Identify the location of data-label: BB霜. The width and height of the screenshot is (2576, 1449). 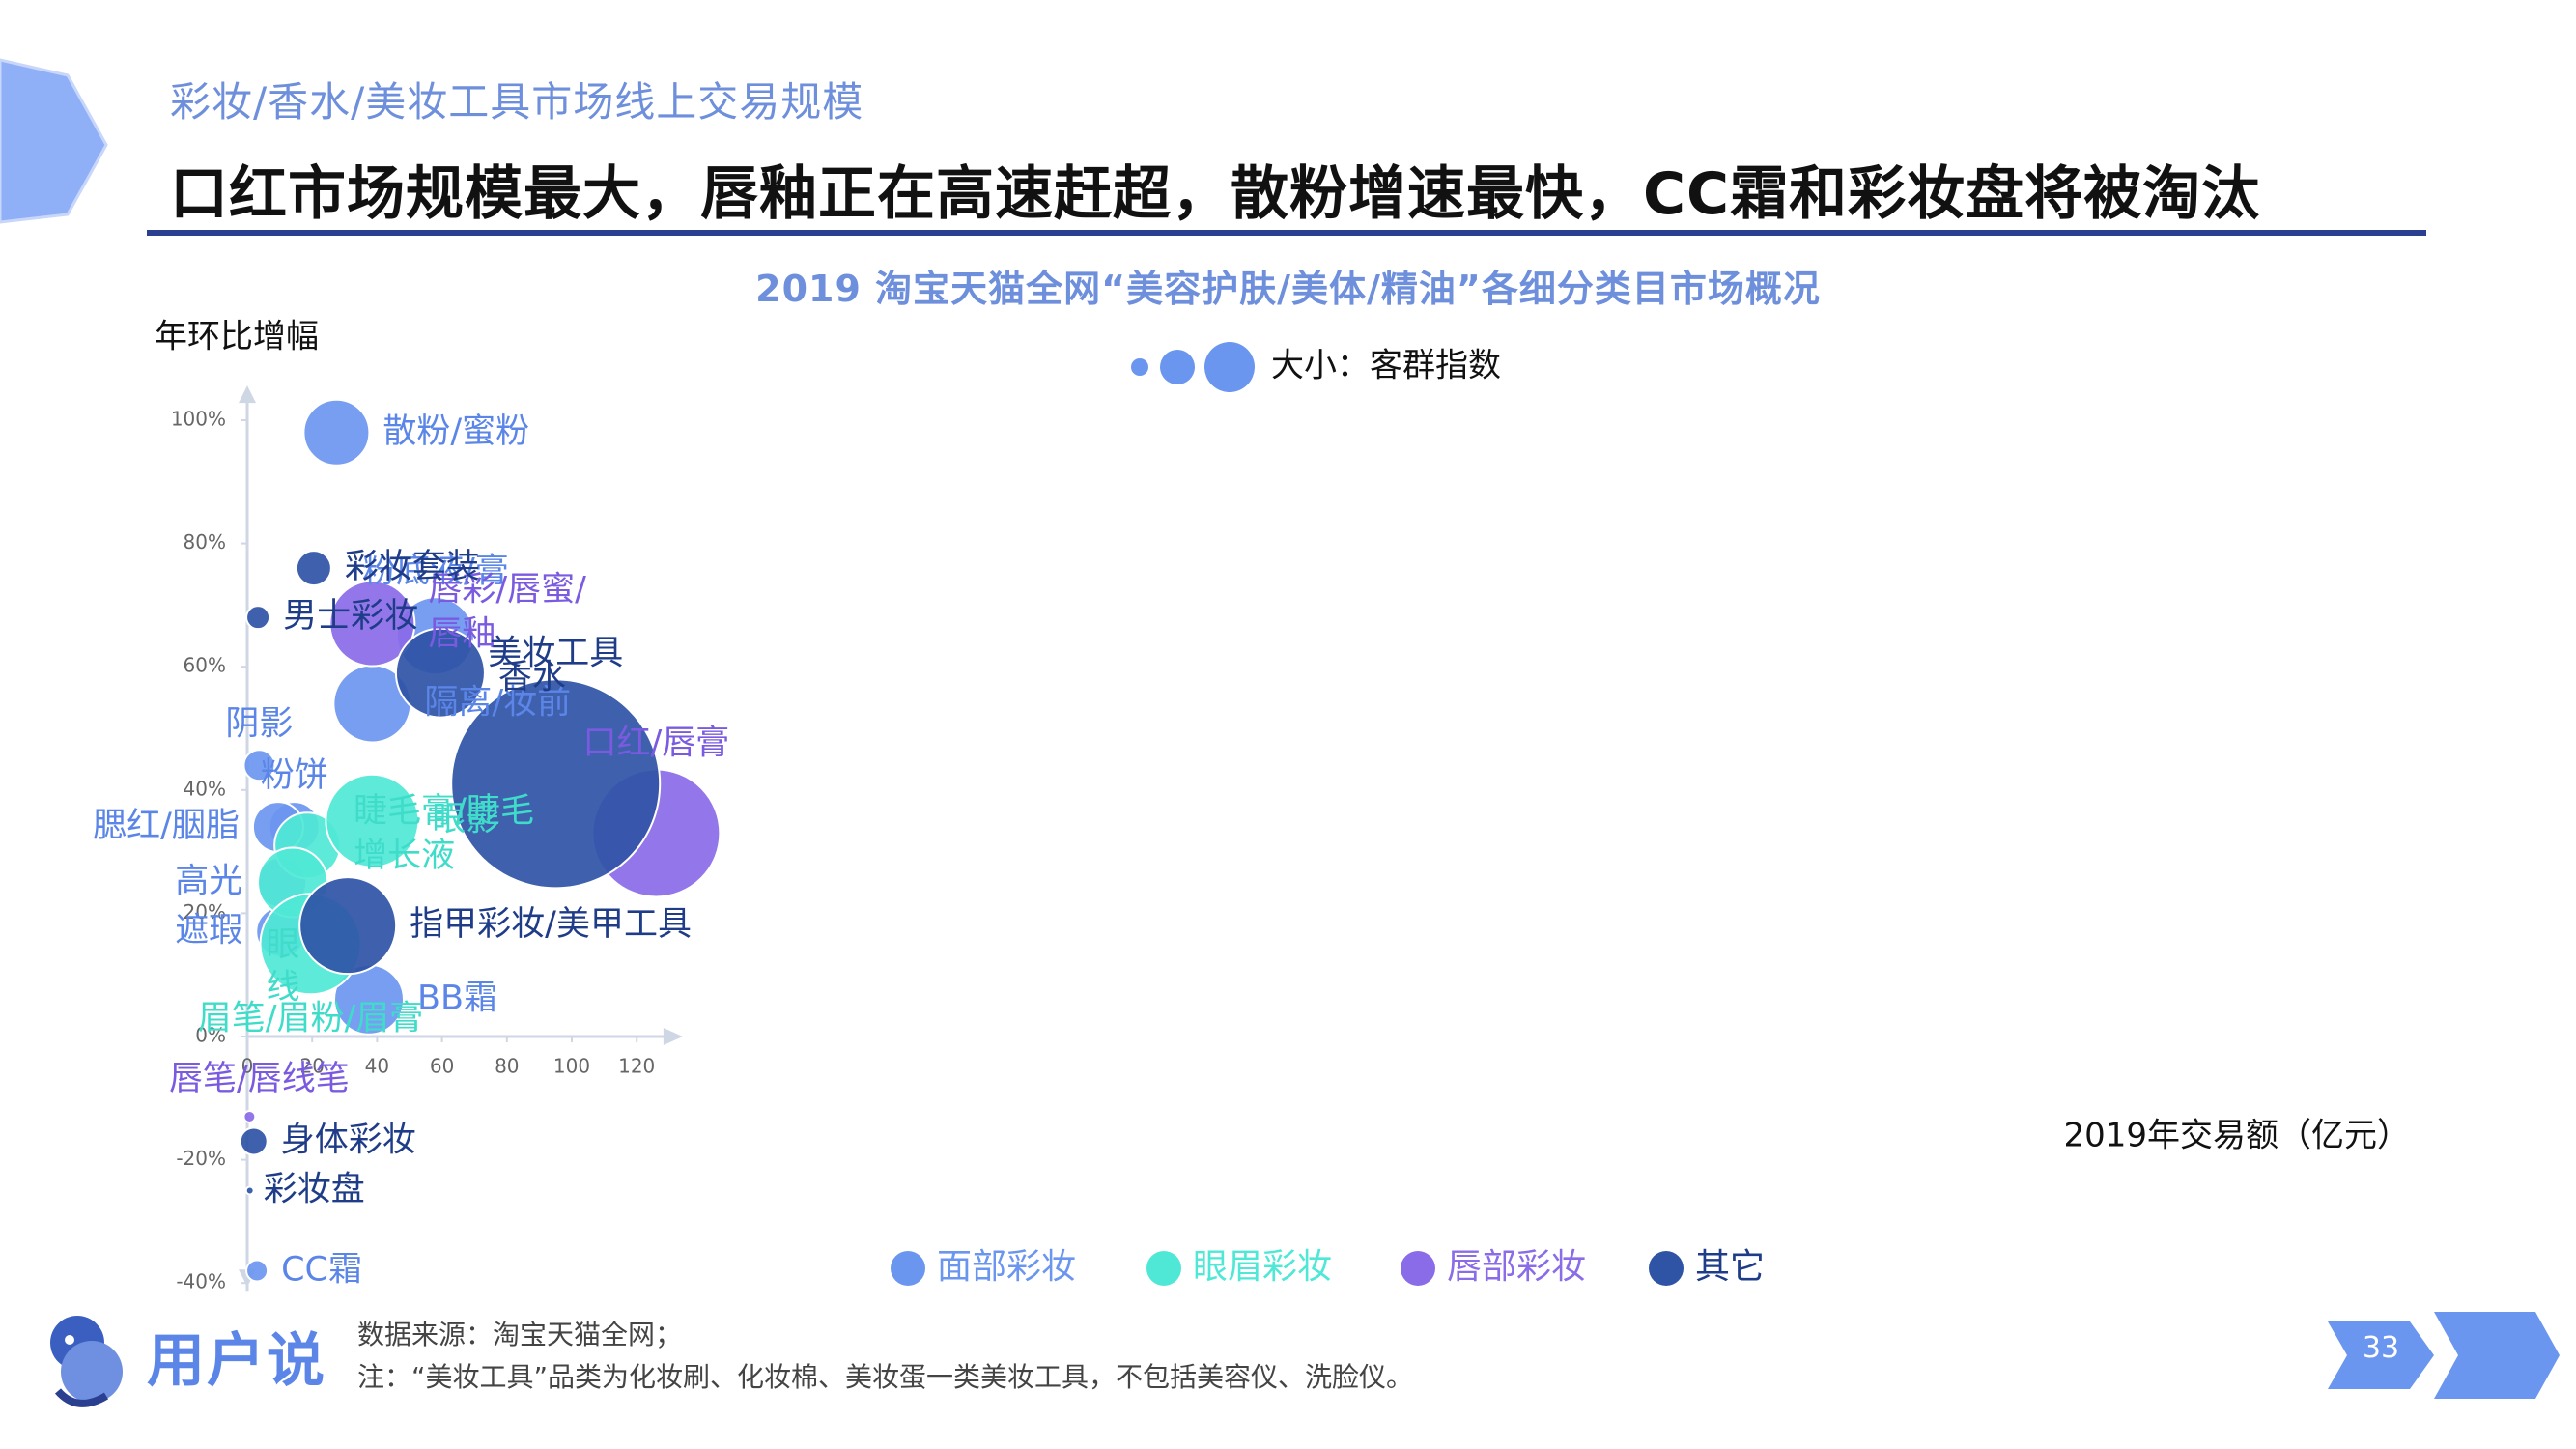
(457, 999).